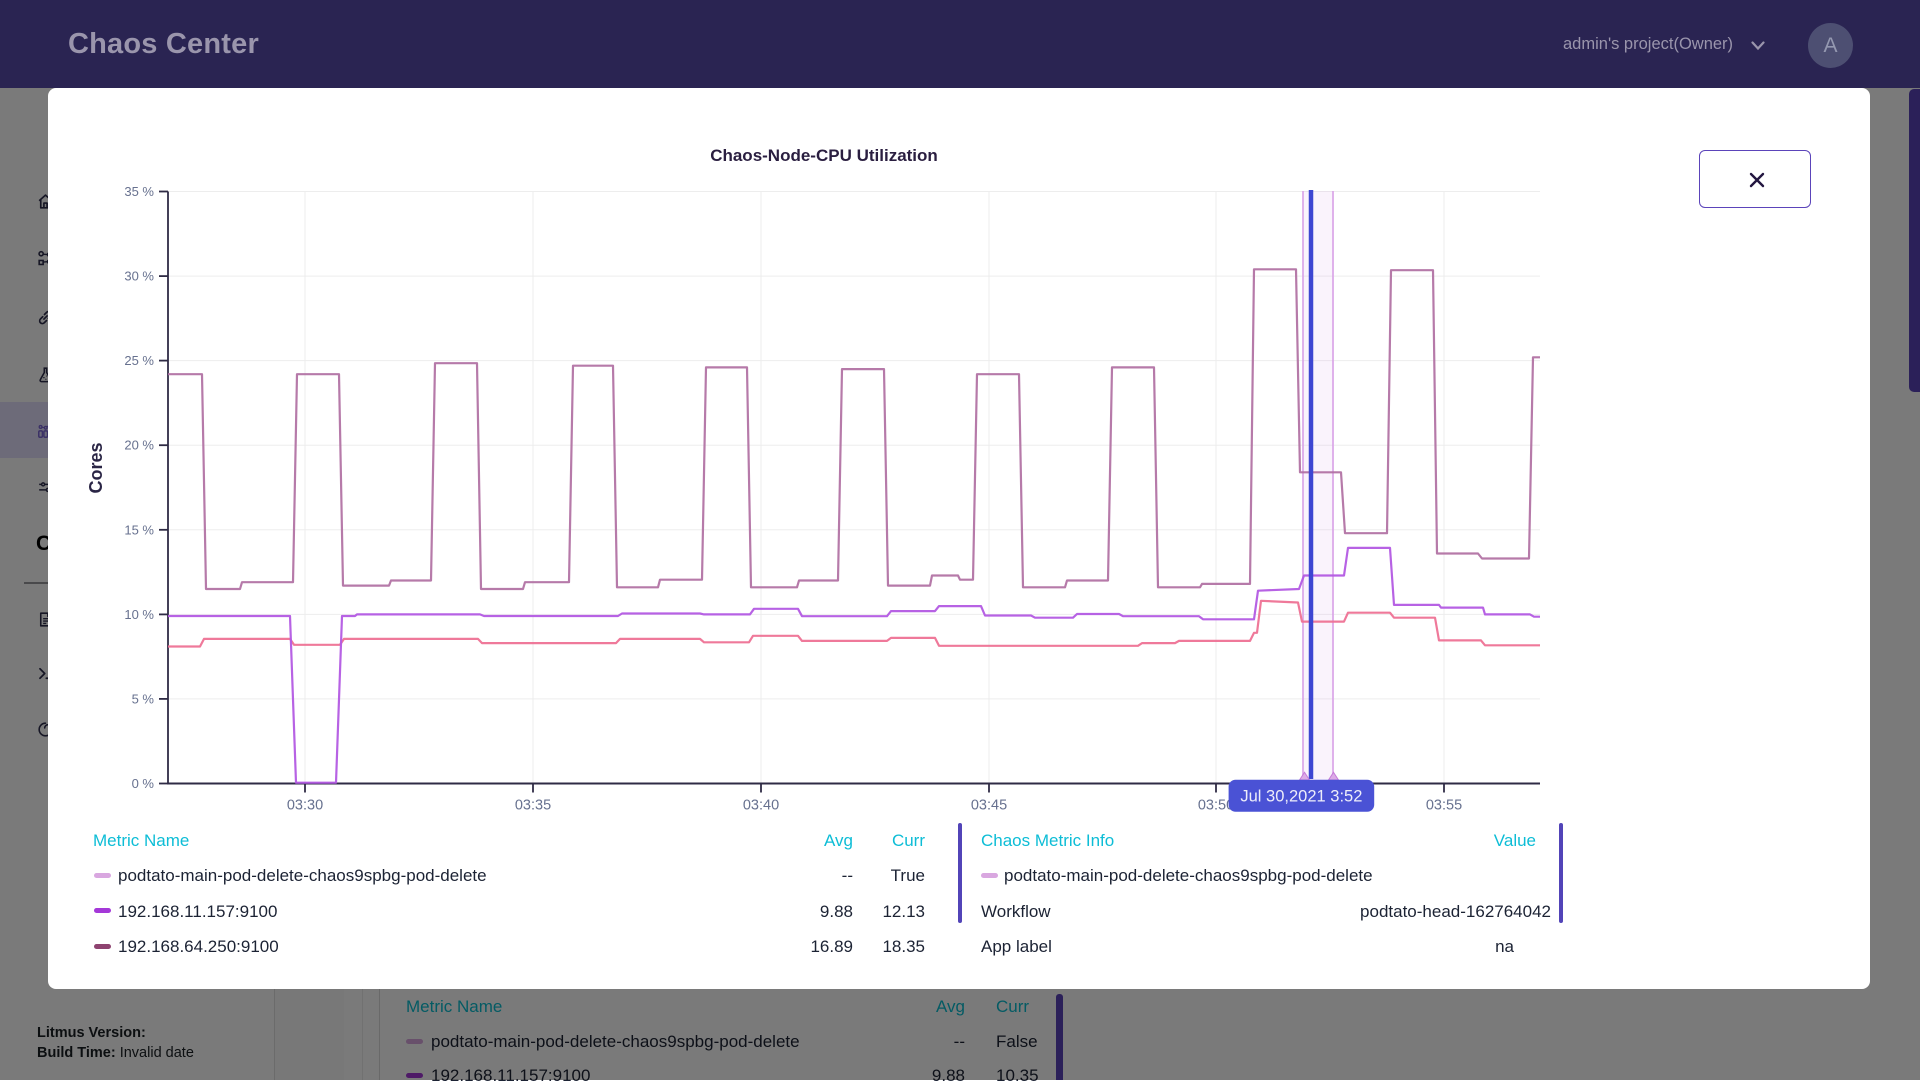 This screenshot has height=1086, width=1920. What do you see at coordinates (139, 529) in the screenshot?
I see `svg-text: 15 %` at bounding box center [139, 529].